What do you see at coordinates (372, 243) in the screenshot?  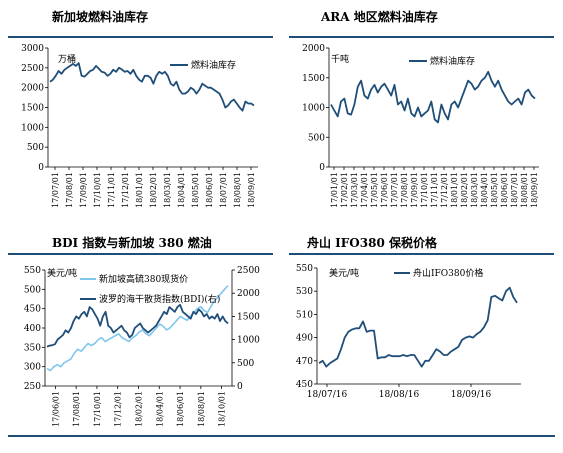 I see `chart-title: 舟山 IFO380 保税价格` at bounding box center [372, 243].